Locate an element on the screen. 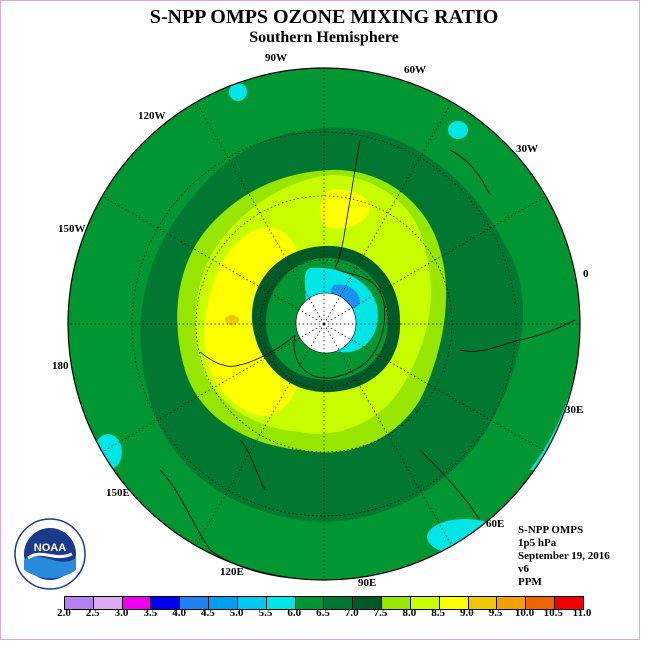 This screenshot has width=648, height=648. map-title: S-NPP OMPS OZONE MIXING RATIO is located at coordinates (324, 17).